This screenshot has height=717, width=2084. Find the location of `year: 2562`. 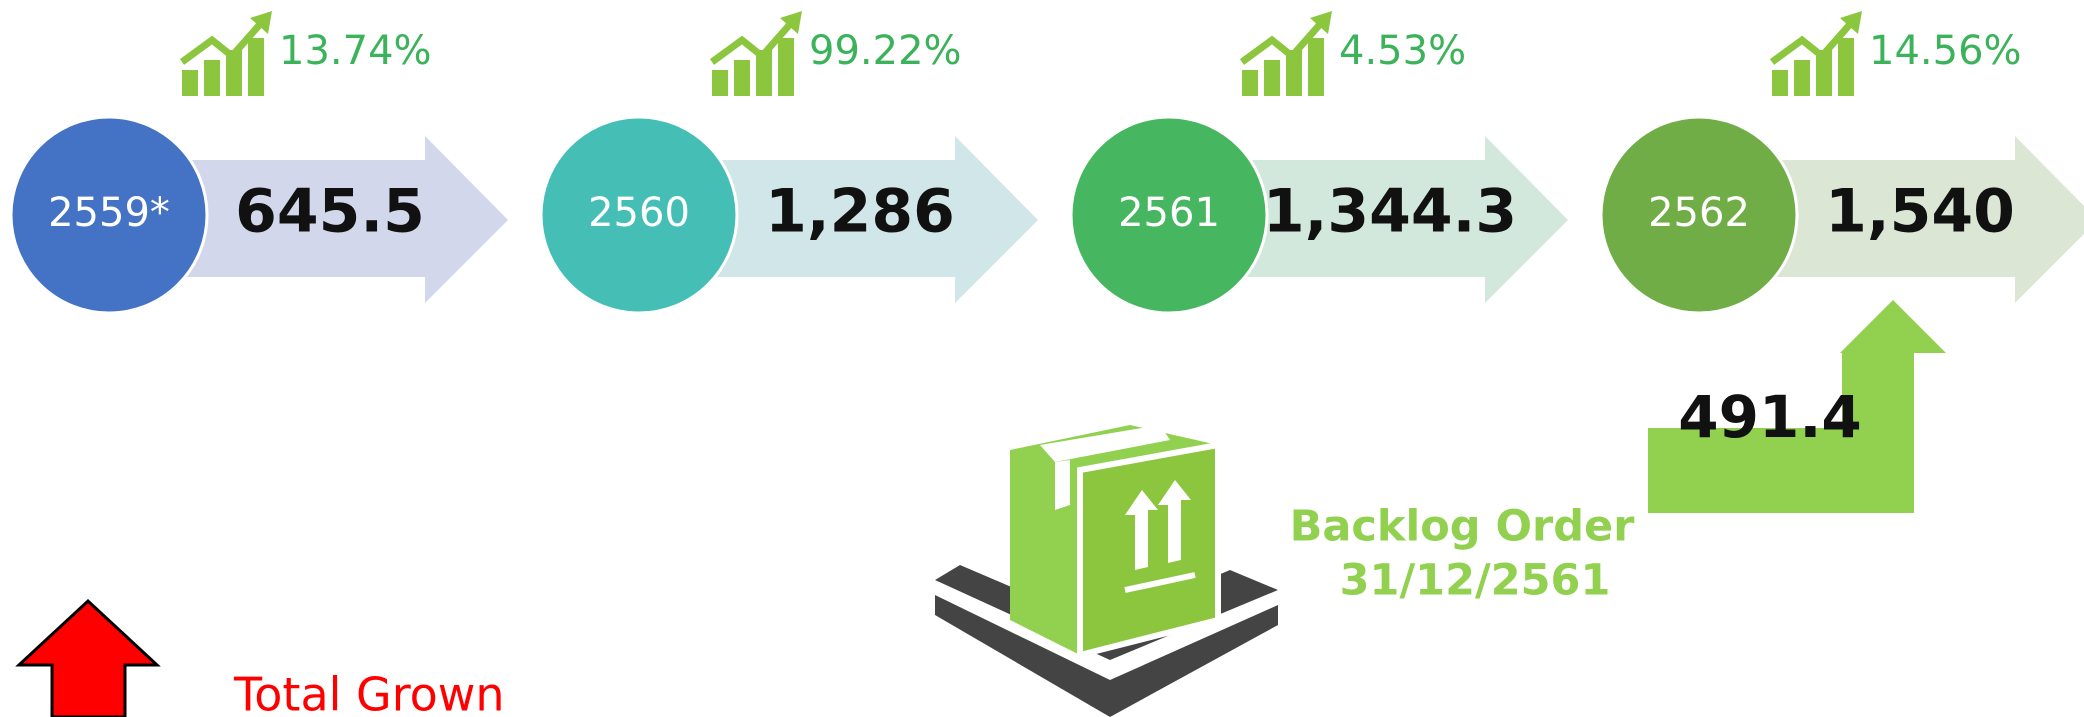

year: 2562 is located at coordinates (1699, 213).